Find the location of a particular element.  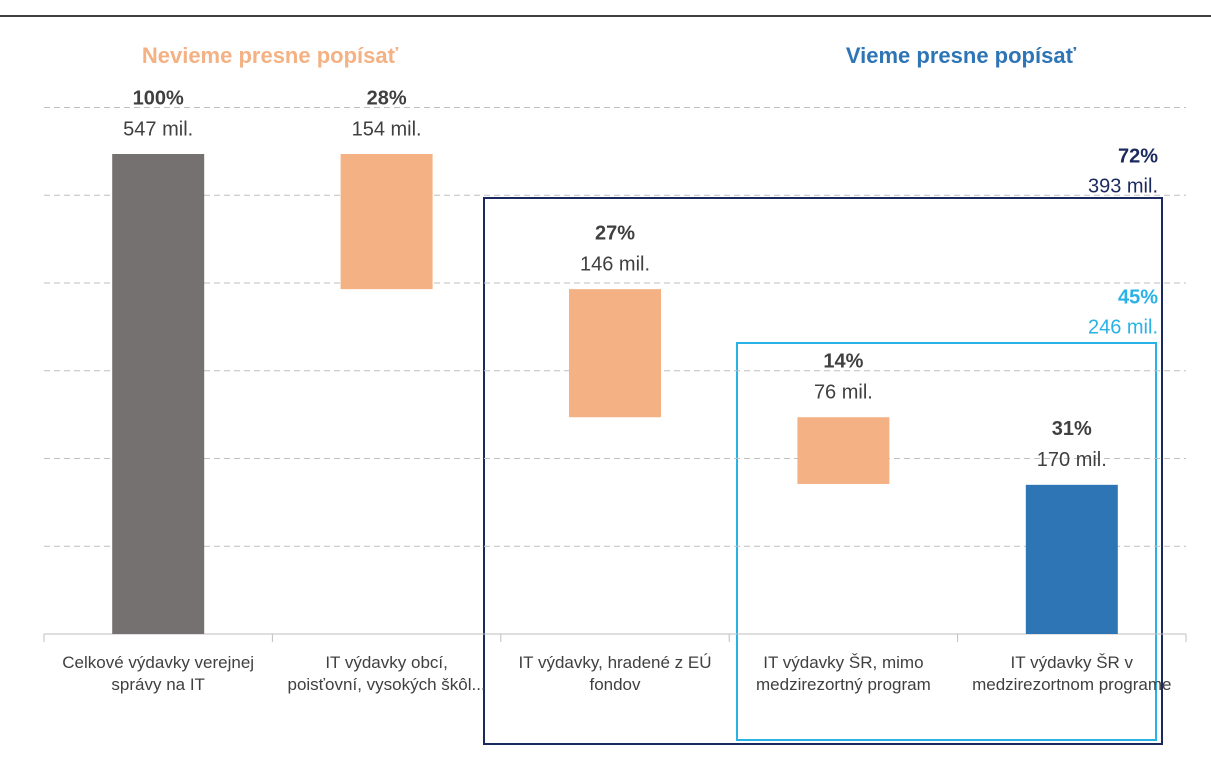

value-label: 547 mil. is located at coordinates (158, 129).